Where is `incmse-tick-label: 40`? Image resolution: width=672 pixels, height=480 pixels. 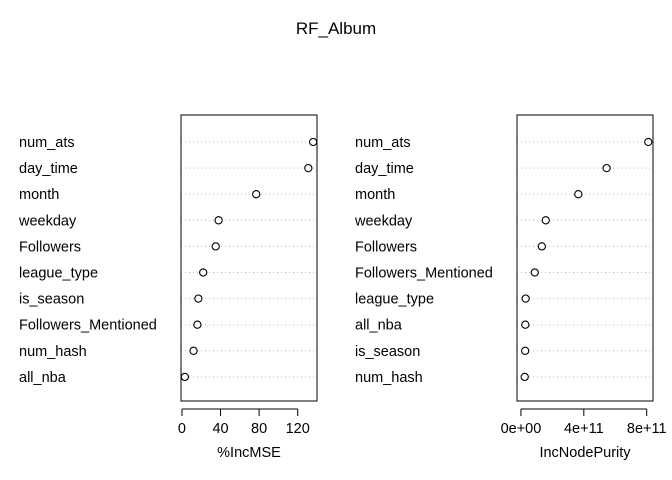 incmse-tick-label: 40 is located at coordinates (220, 429).